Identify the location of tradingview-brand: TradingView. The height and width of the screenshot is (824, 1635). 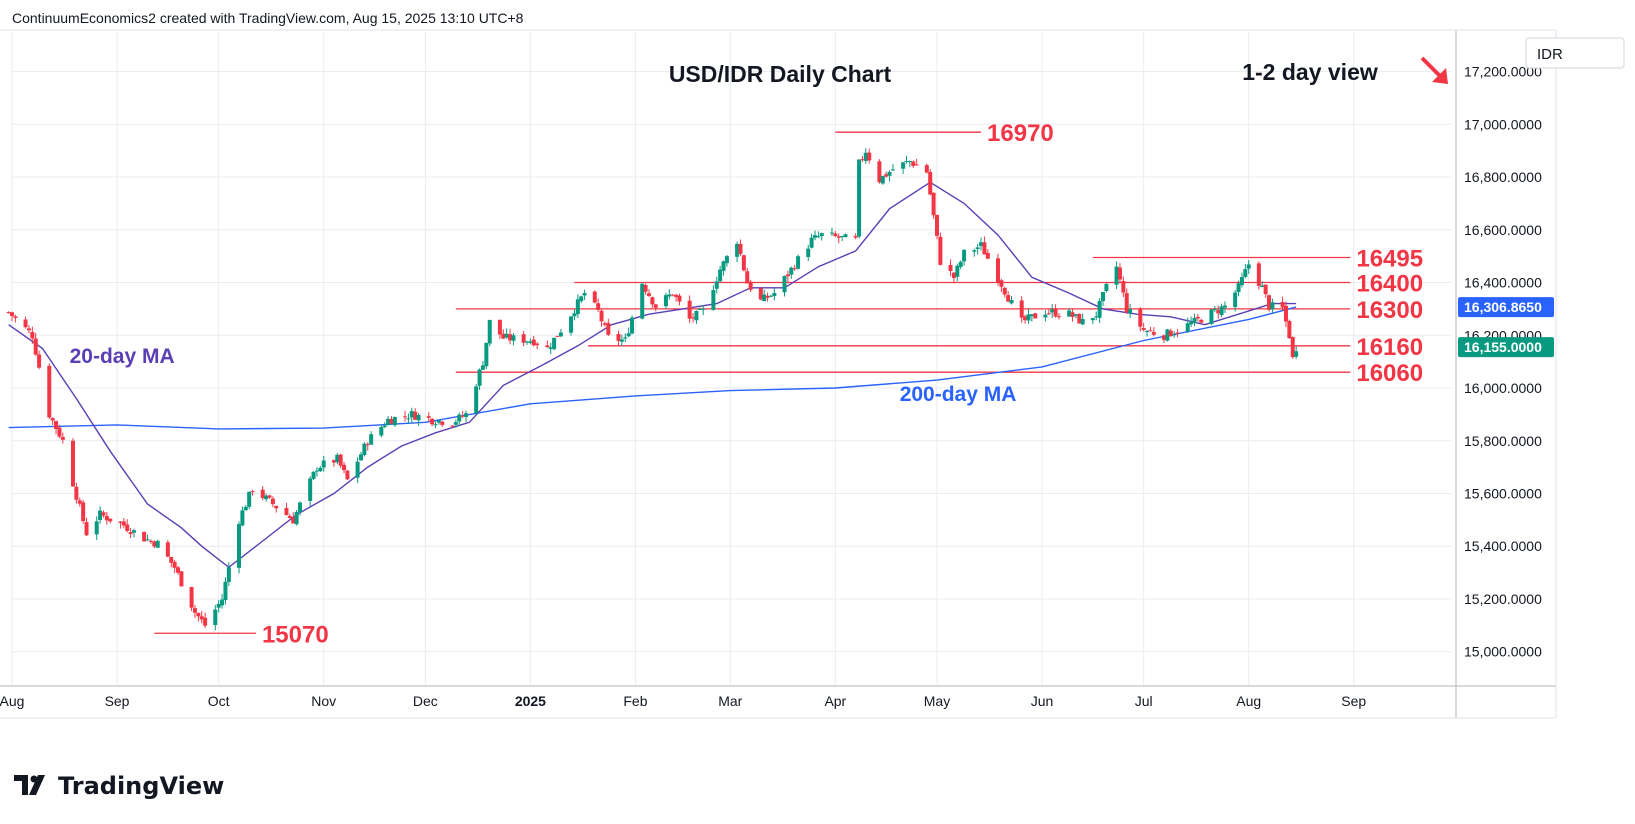
(119, 786).